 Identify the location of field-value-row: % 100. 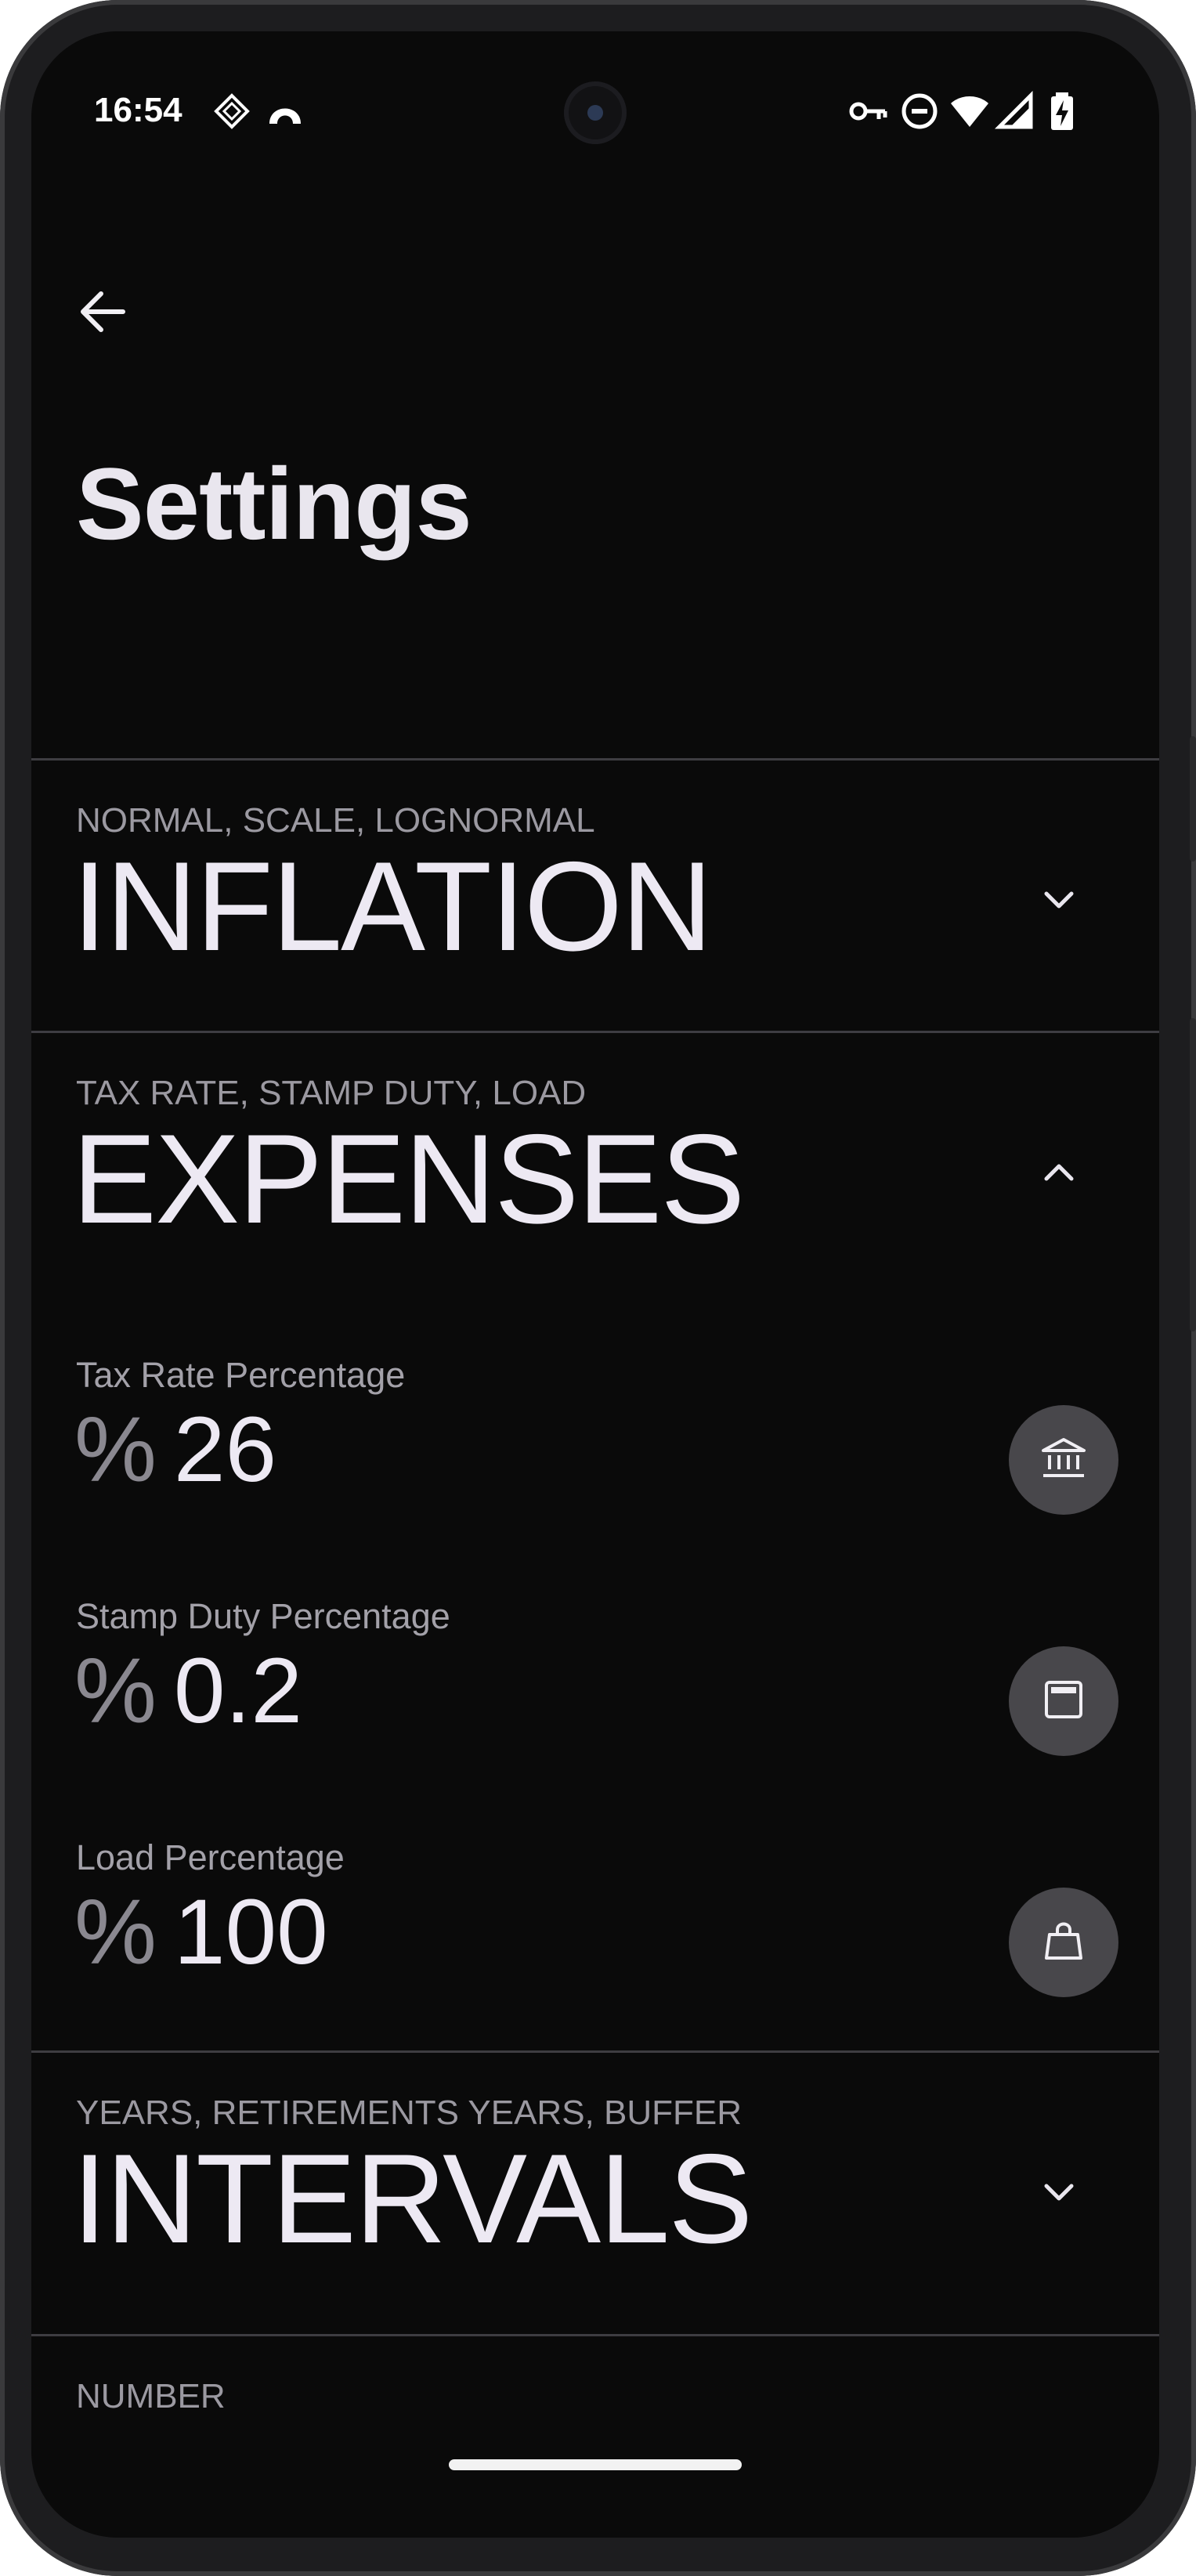
(201, 1932).